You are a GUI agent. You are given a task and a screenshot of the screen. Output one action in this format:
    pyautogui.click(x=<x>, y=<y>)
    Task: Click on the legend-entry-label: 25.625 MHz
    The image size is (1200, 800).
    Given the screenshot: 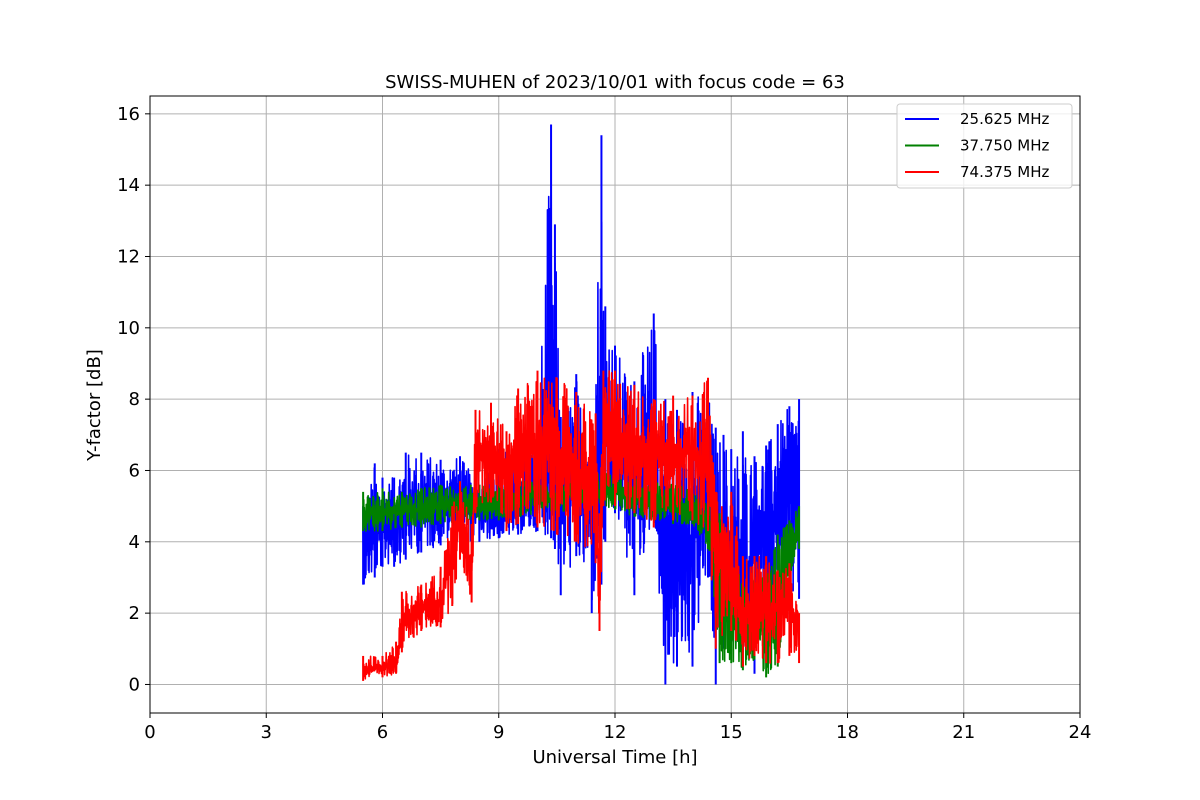 What is the action you would take?
    pyautogui.click(x=1004, y=119)
    